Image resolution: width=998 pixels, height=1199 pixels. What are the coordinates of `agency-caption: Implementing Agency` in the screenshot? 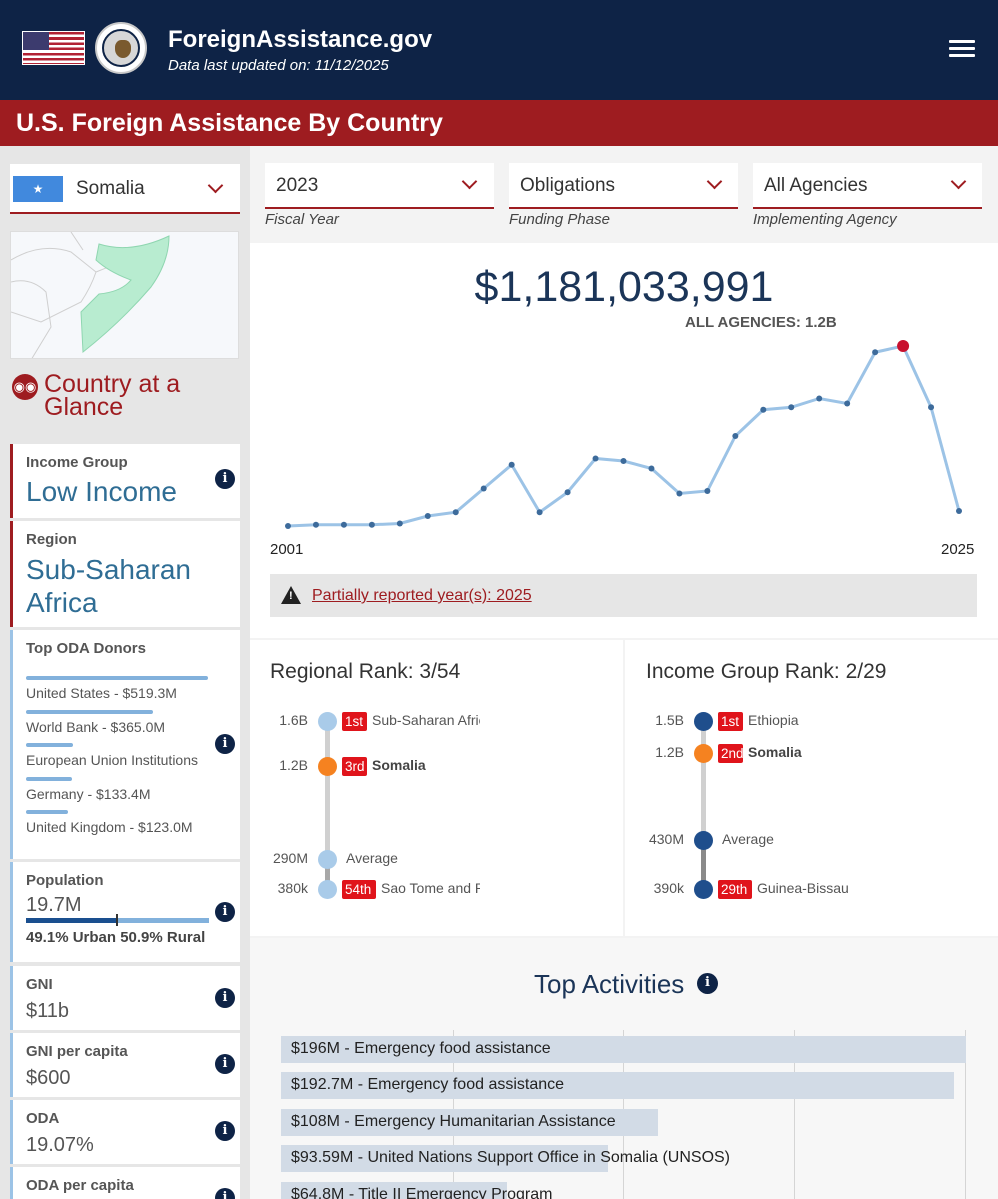 It's located at (825, 219).